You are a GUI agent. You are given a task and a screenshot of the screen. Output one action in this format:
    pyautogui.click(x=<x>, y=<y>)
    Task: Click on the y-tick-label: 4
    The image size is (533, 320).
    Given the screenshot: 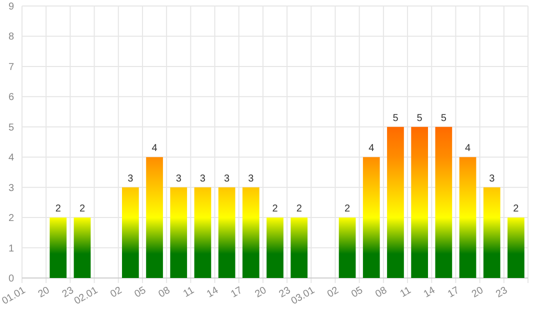 What is the action you would take?
    pyautogui.click(x=11, y=158)
    